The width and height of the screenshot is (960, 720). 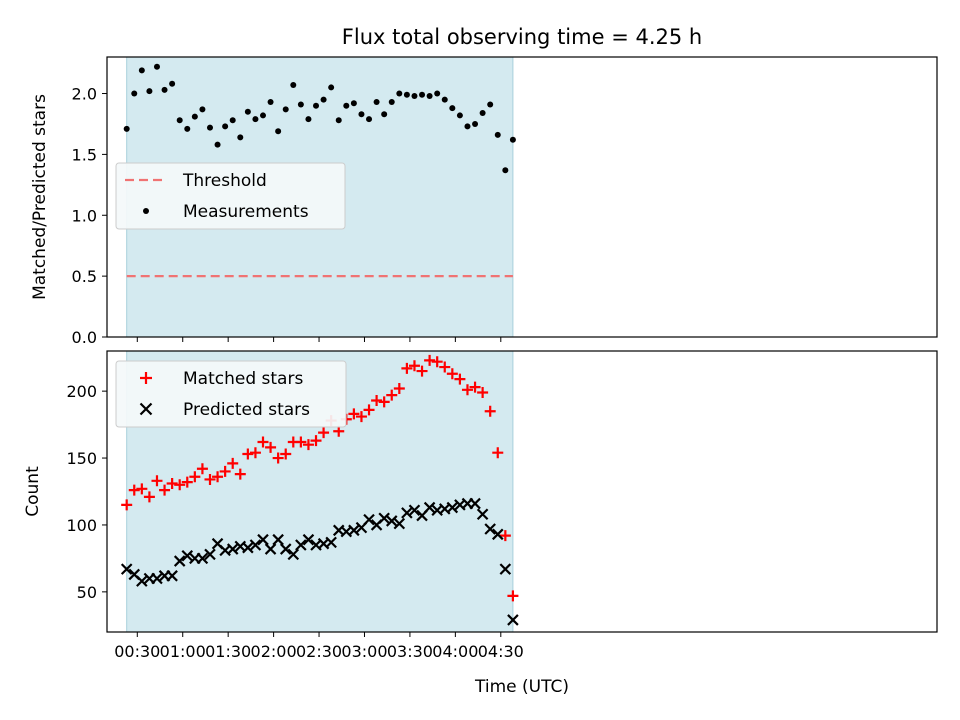 I want to click on legend-dot-label: Measurements, so click(x=246, y=212).